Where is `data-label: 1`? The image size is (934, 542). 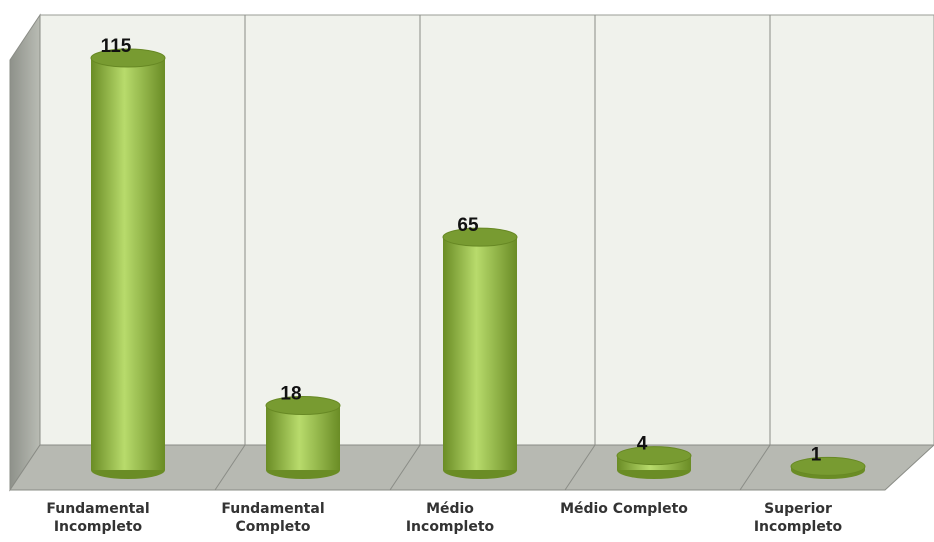 data-label: 1 is located at coordinates (816, 454).